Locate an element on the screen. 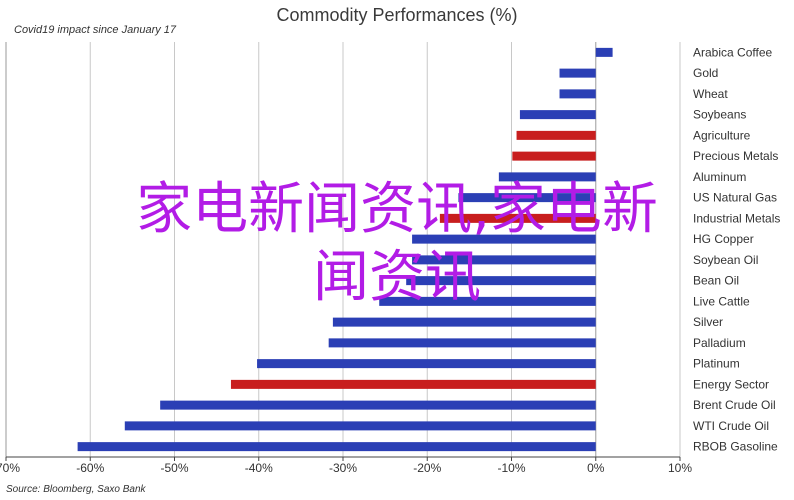  category-label: Energy Sector is located at coordinates (731, 384).